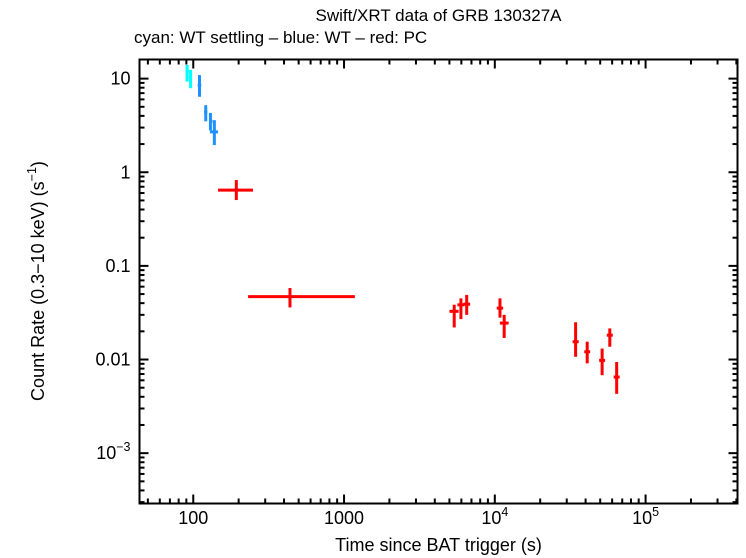 The width and height of the screenshot is (746, 558). What do you see at coordinates (113, 451) in the screenshot?
I see `y-tick-label: 10−3` at bounding box center [113, 451].